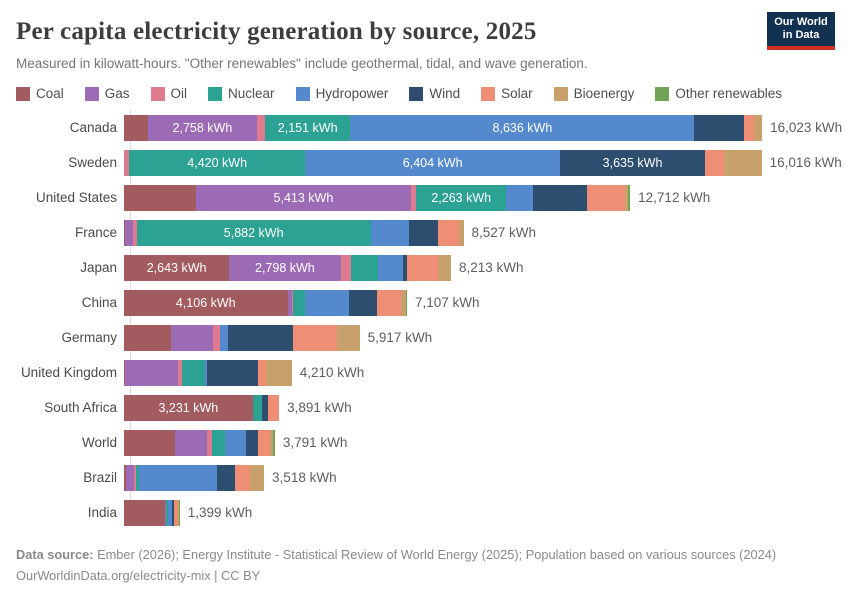 This screenshot has width=850, height=600. What do you see at coordinates (177, 267) in the screenshot?
I see `bar-segment-coal: 2,643 kWh` at bounding box center [177, 267].